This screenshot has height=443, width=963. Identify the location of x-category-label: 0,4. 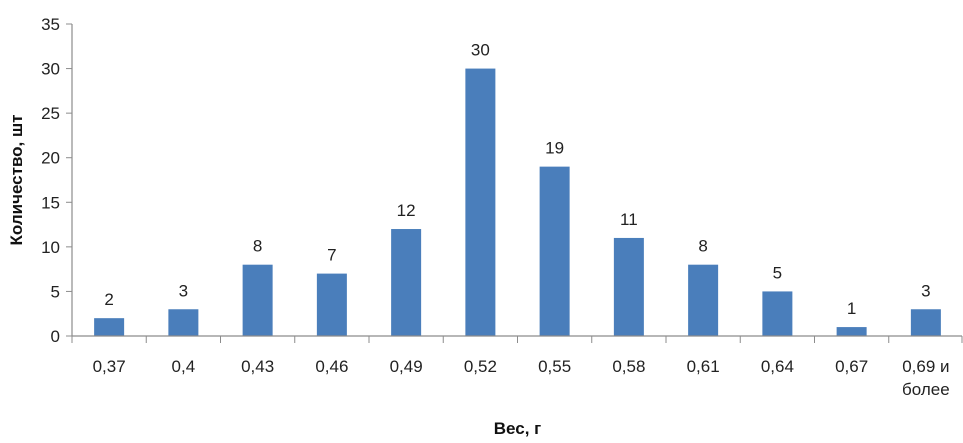
(184, 366).